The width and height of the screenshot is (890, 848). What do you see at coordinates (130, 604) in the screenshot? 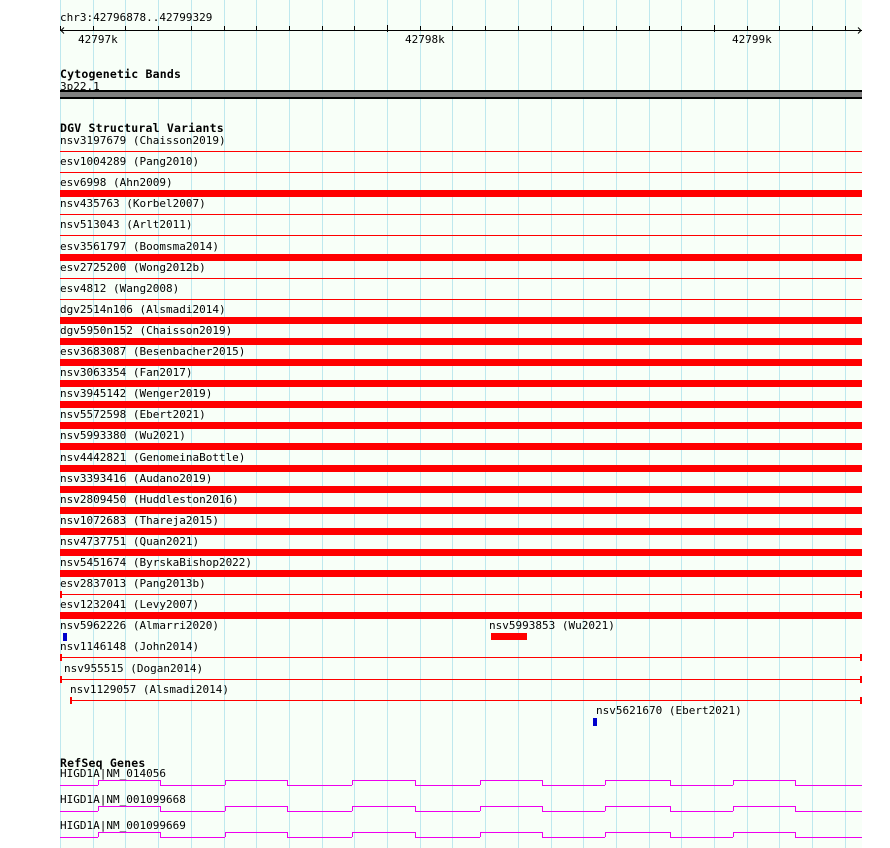
I see `dgv-variant-label: esv1232041 (Levy2007)` at bounding box center [130, 604].